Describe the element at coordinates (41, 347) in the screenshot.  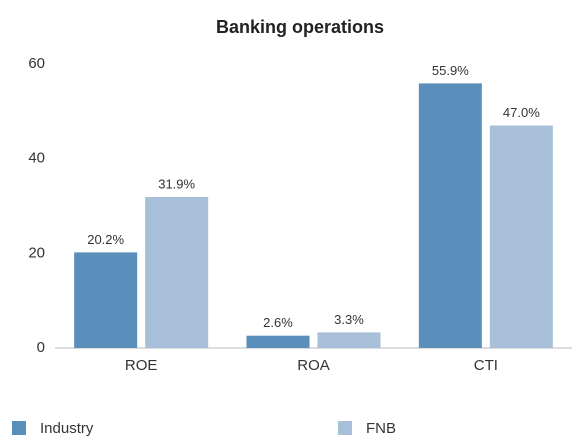
I see `y-tick-label: 0` at that location.